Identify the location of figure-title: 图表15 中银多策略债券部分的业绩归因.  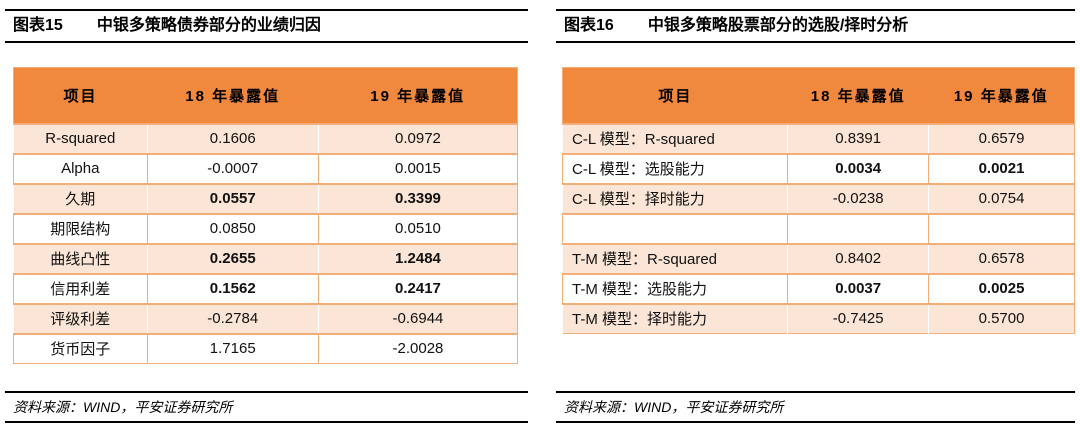
(266, 26).